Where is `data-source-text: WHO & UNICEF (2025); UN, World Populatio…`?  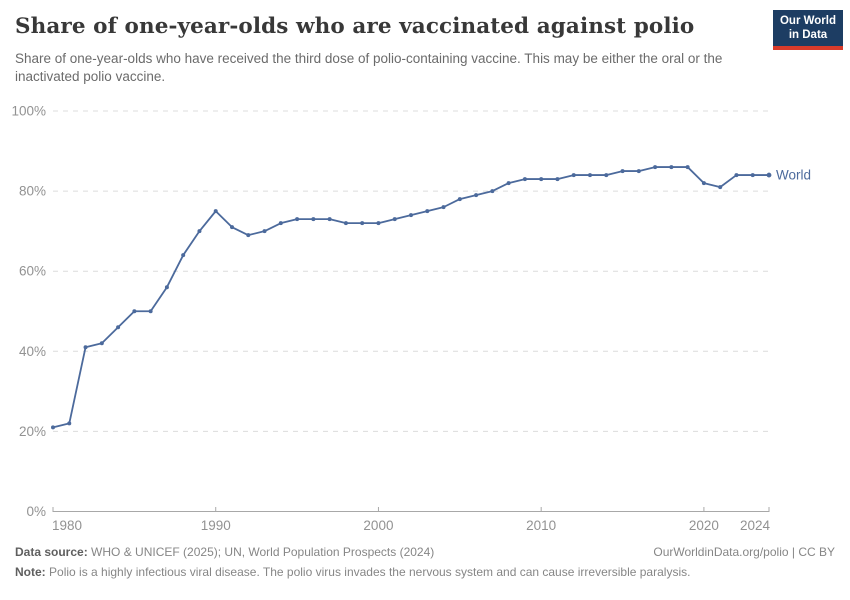 data-source-text: WHO & UNICEF (2025); UN, World Populatio… is located at coordinates (263, 552).